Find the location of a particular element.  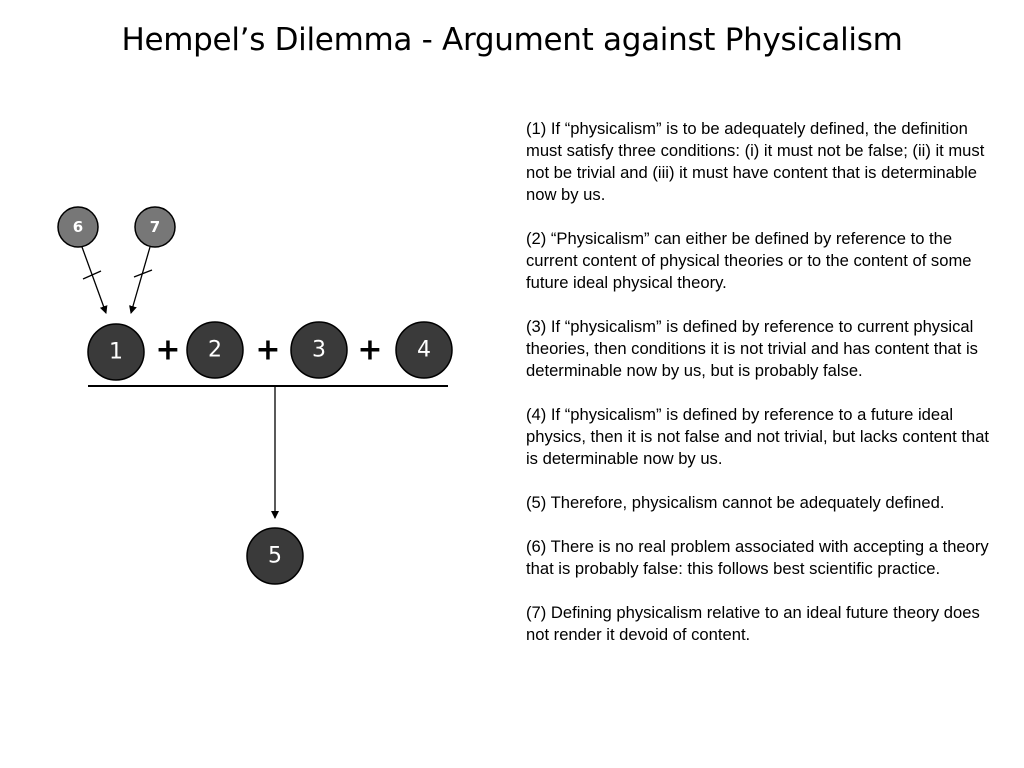

node-3: 3 is located at coordinates (319, 350).